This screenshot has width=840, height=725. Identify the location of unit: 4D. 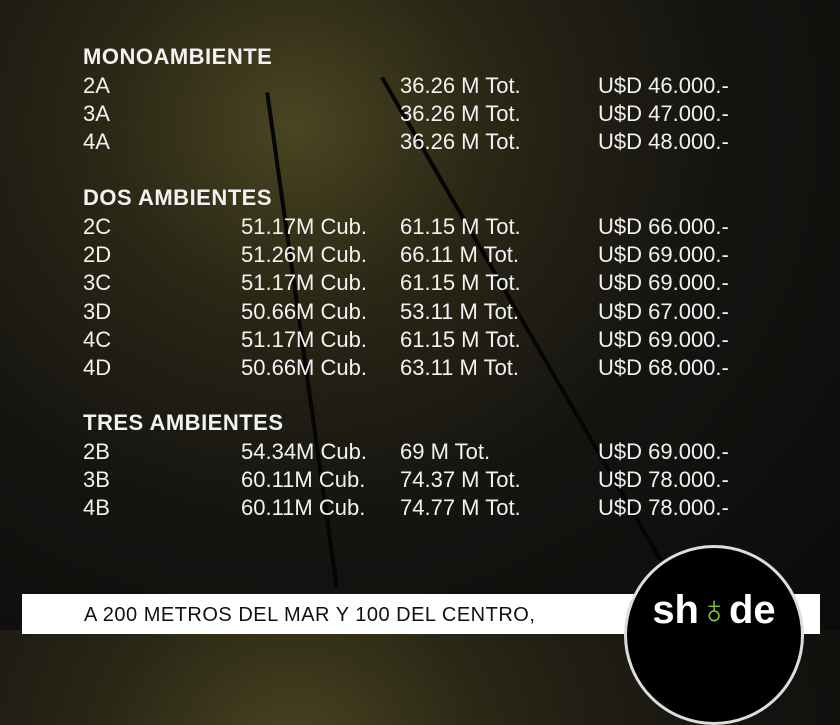
(97, 367).